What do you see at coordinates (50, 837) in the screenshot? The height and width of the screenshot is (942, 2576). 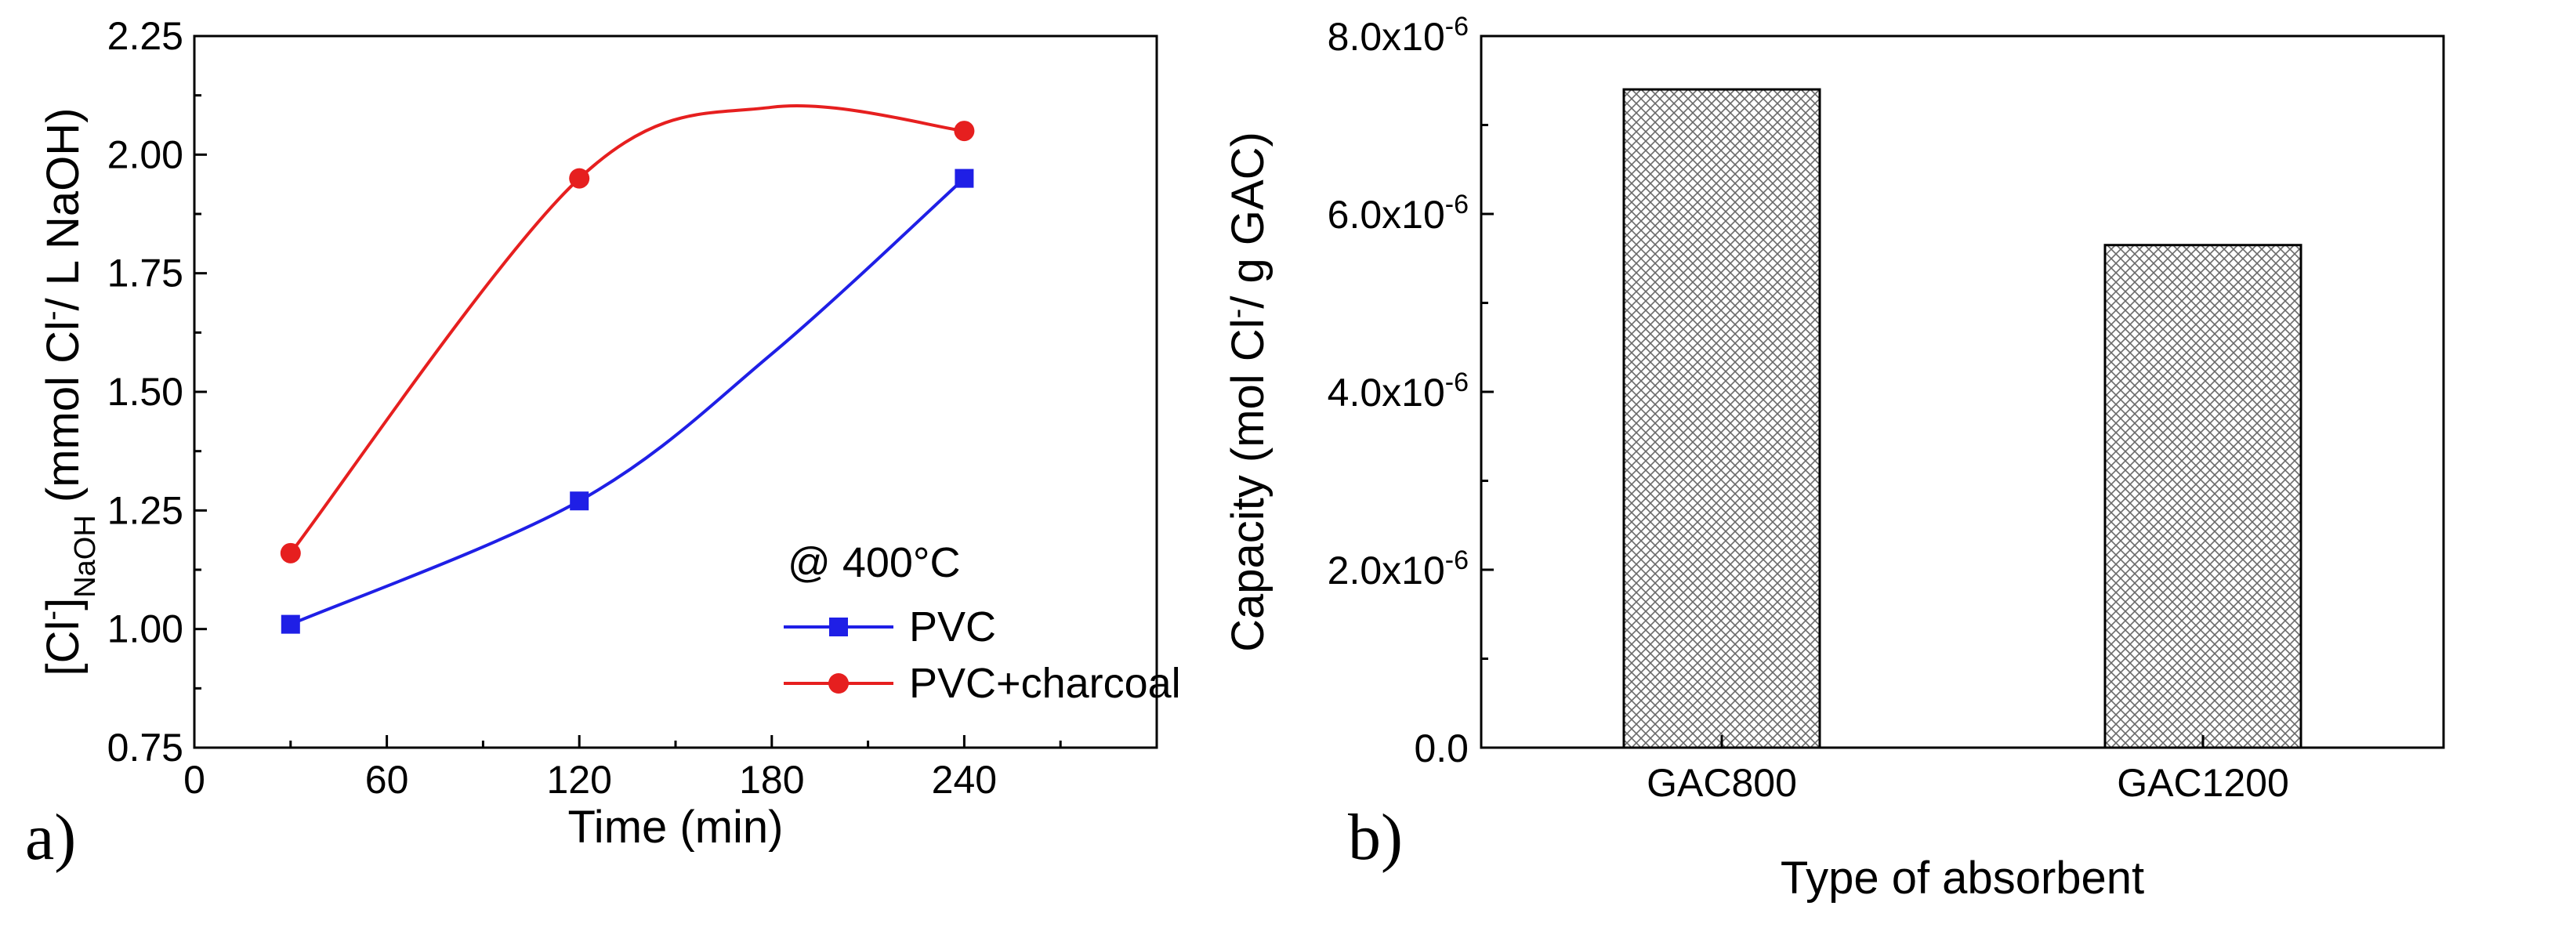 I see `panel-label-a: a)` at bounding box center [50, 837].